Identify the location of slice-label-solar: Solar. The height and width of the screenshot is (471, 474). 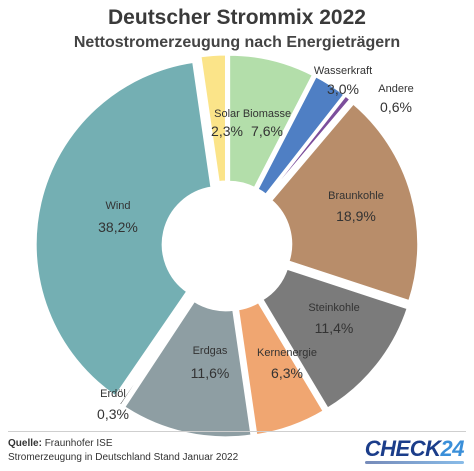
(227, 114).